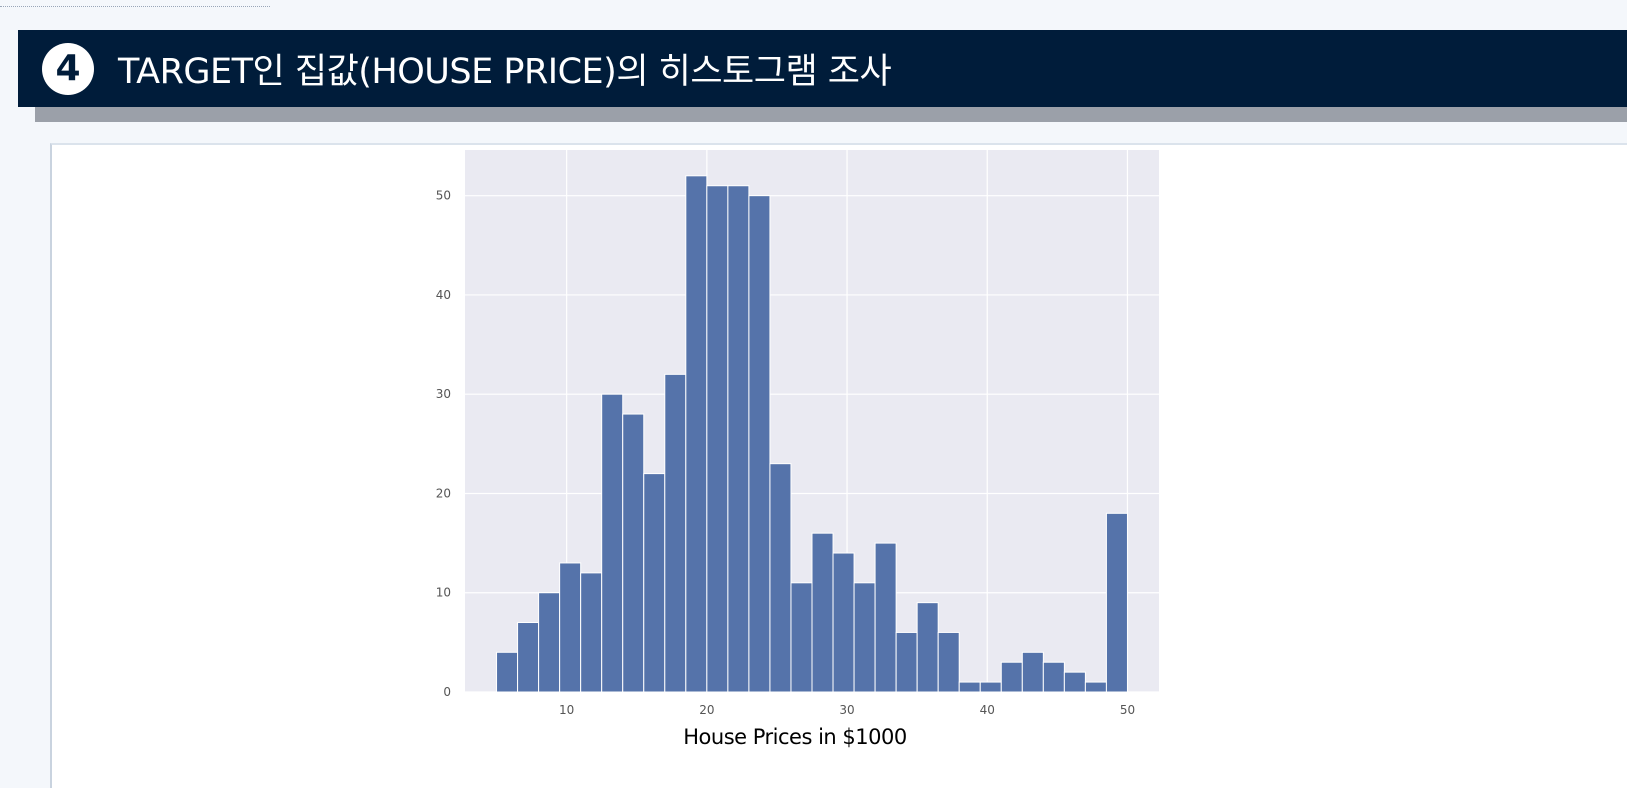 This screenshot has height=788, width=1627. Describe the element at coordinates (443, 196) in the screenshot. I see `y-tick-label: 50` at that location.